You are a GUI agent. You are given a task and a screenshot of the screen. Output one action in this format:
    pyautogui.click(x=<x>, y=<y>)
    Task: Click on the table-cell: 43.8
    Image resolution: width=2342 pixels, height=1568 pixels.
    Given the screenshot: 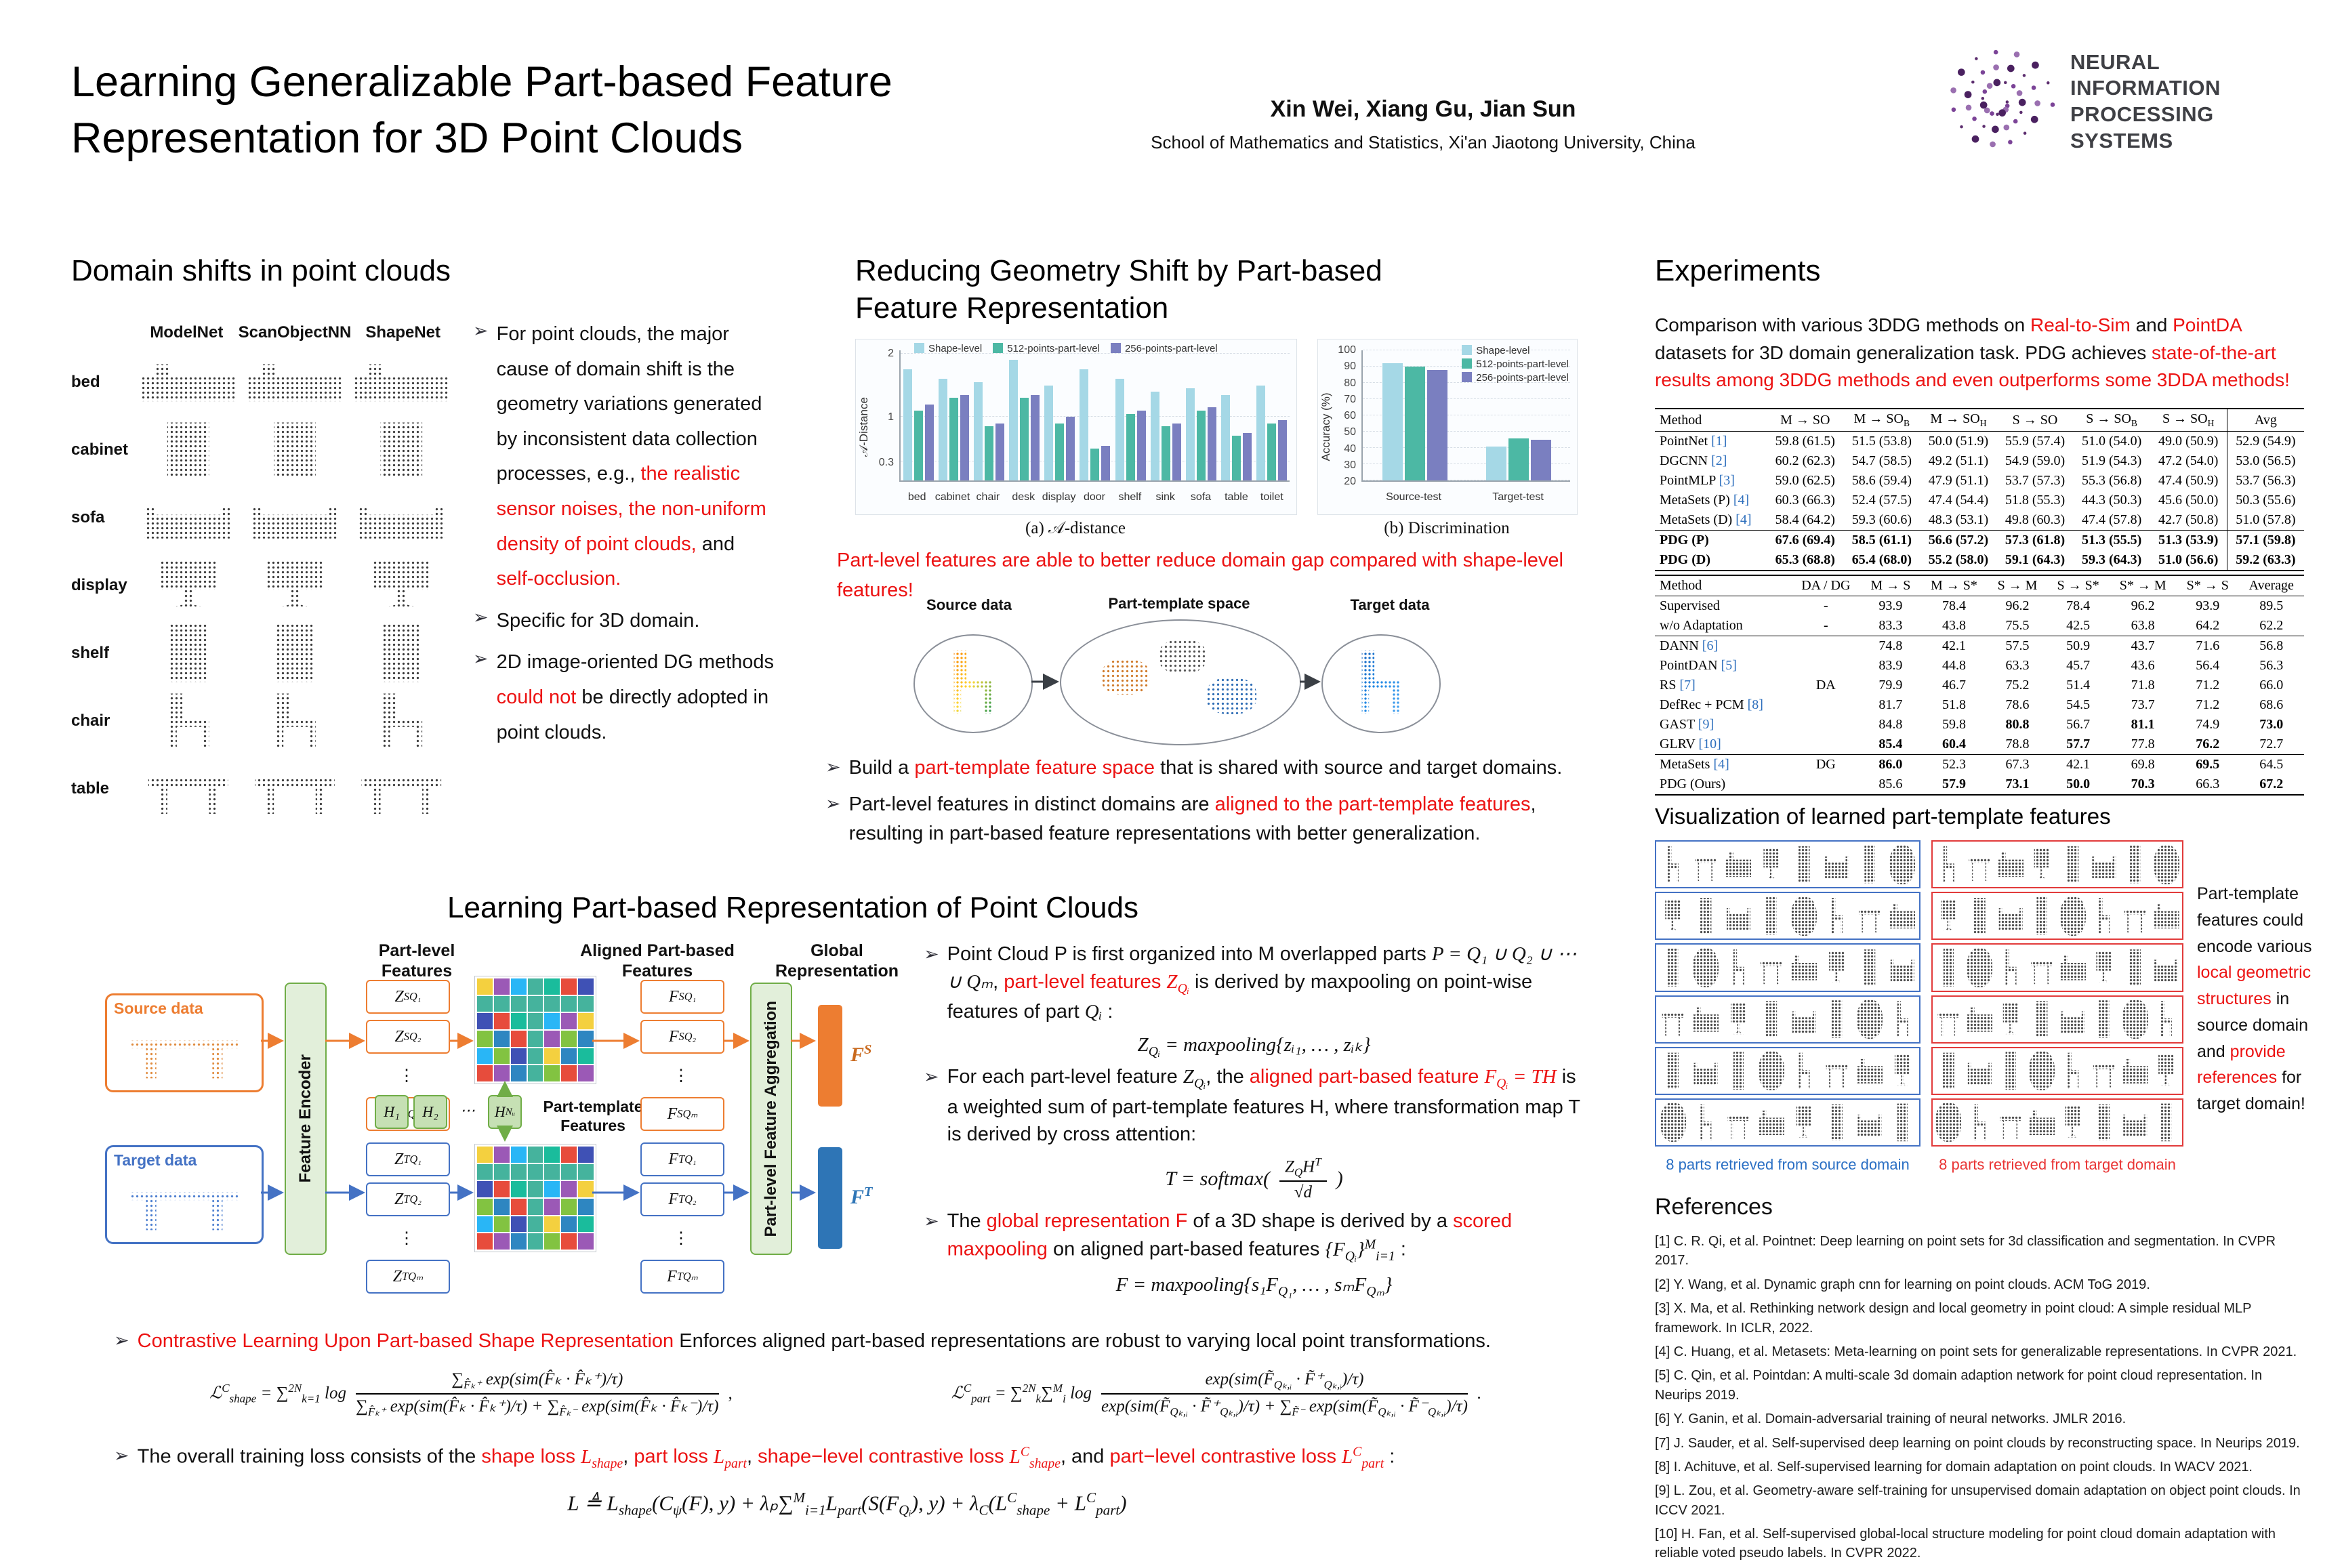 What is the action you would take?
    pyautogui.click(x=1954, y=625)
    